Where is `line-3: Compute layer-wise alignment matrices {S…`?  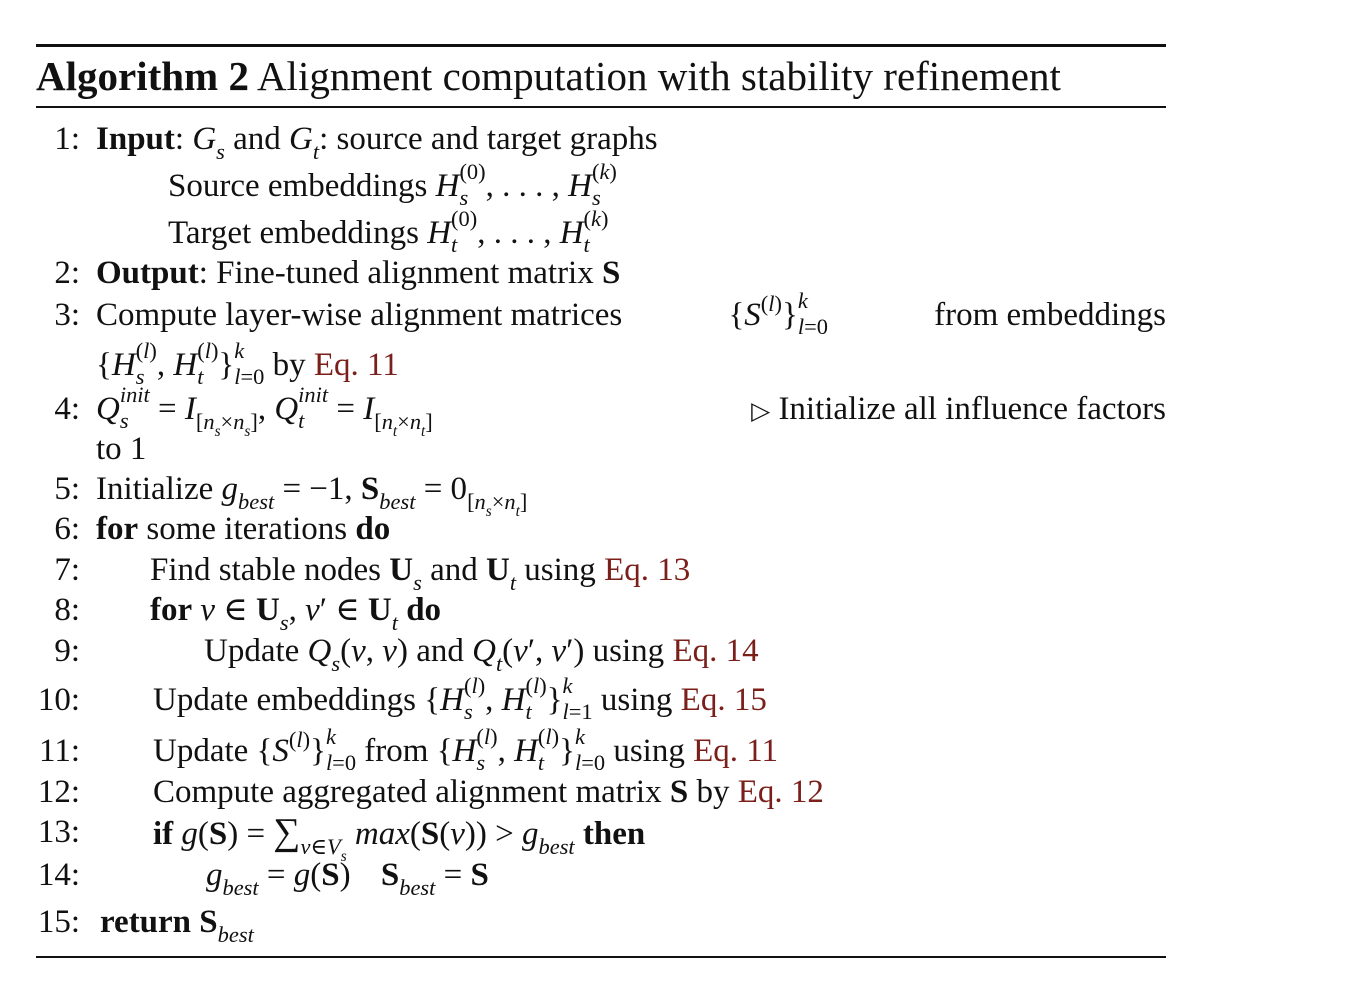
line-3: Compute layer-wise alignment matrices {S… is located at coordinates (631, 313).